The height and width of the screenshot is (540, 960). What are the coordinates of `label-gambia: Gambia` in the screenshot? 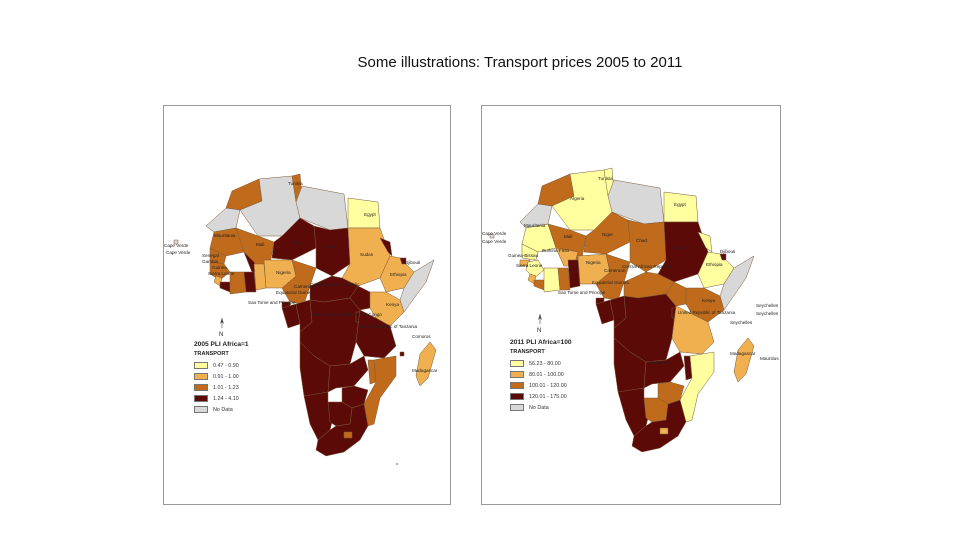 It's located at (210, 261).